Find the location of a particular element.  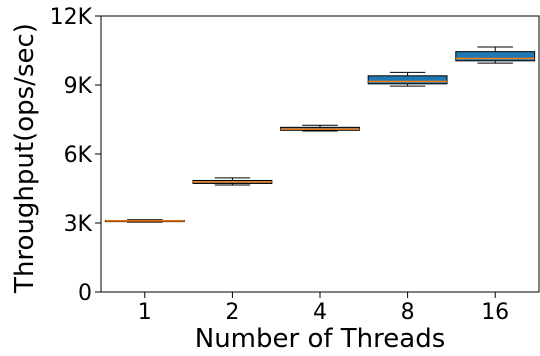

y-tick-label: 3K is located at coordinates (78, 224).